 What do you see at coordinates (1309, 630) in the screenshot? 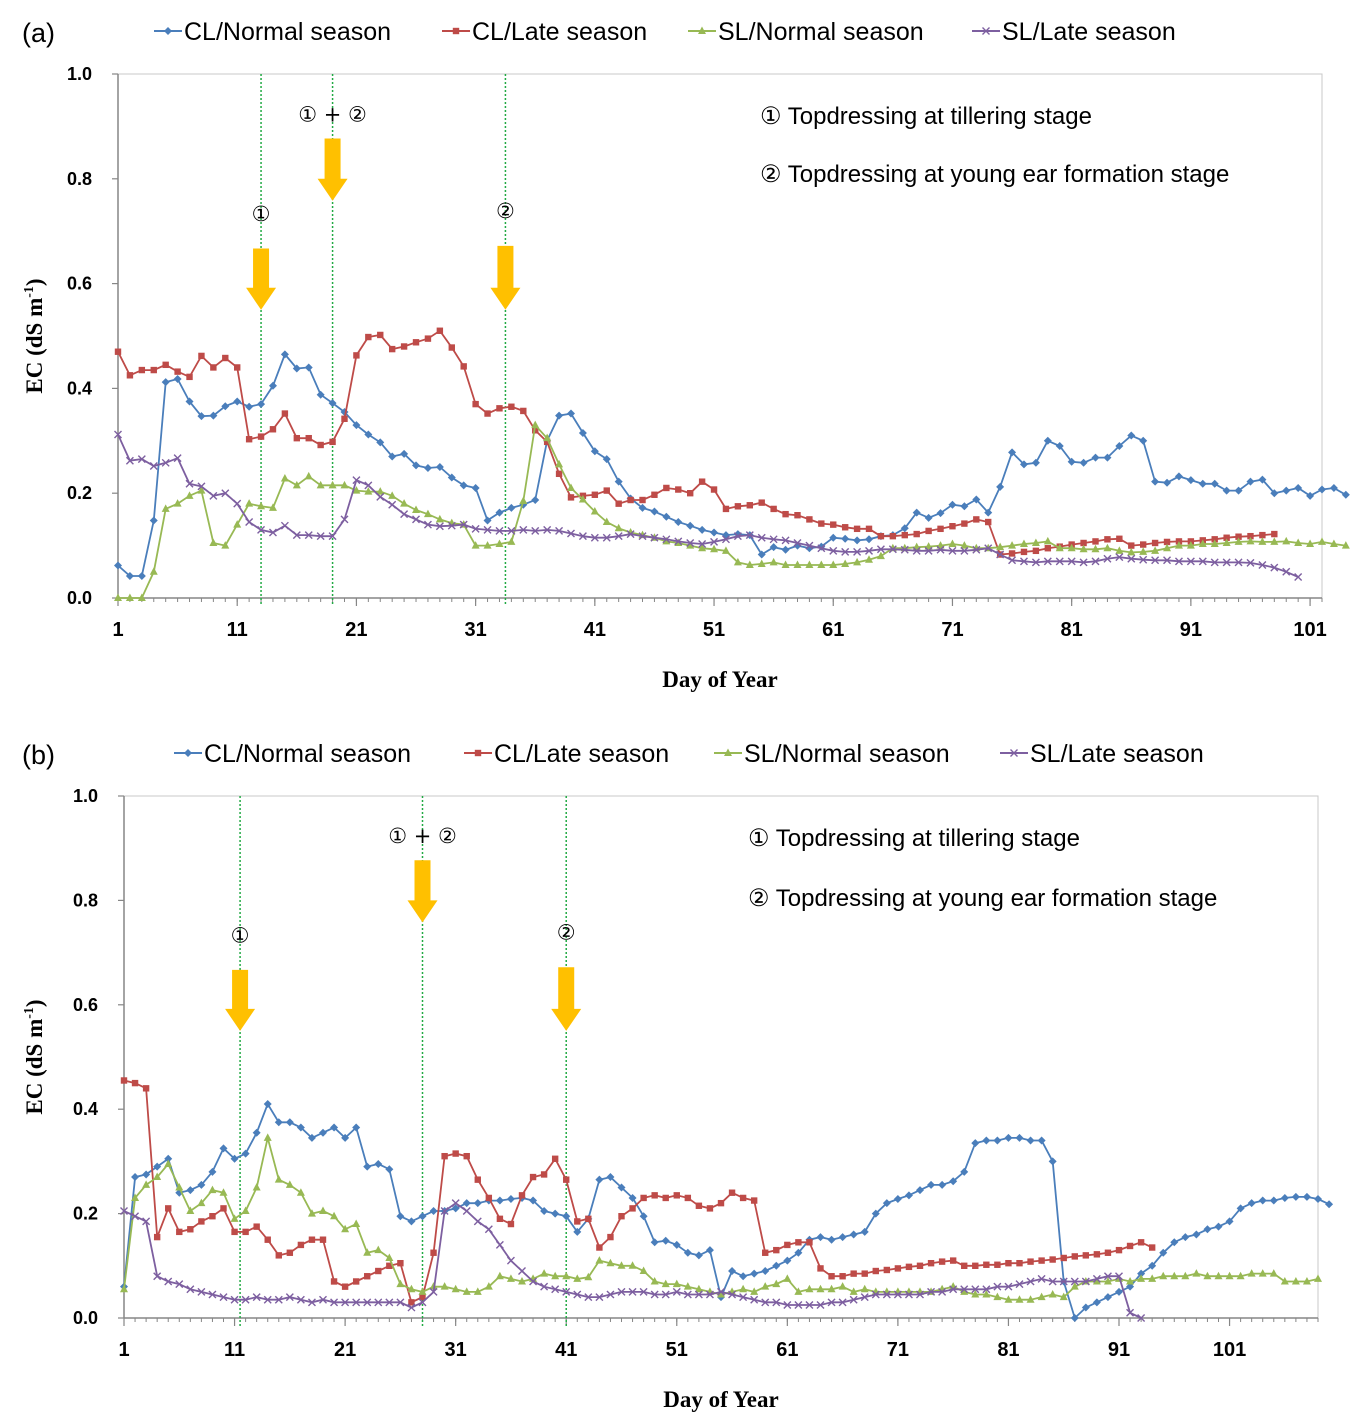
I see `x-tick-label: 101` at bounding box center [1309, 630].